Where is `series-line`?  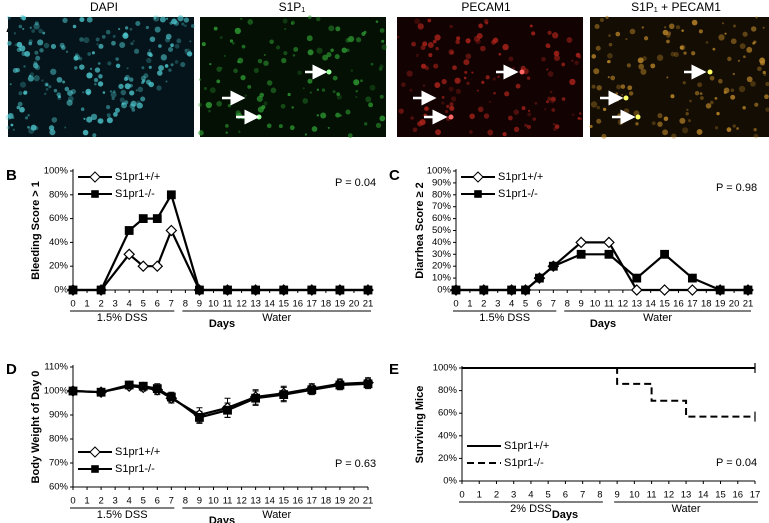 series-line is located at coordinates (220, 259).